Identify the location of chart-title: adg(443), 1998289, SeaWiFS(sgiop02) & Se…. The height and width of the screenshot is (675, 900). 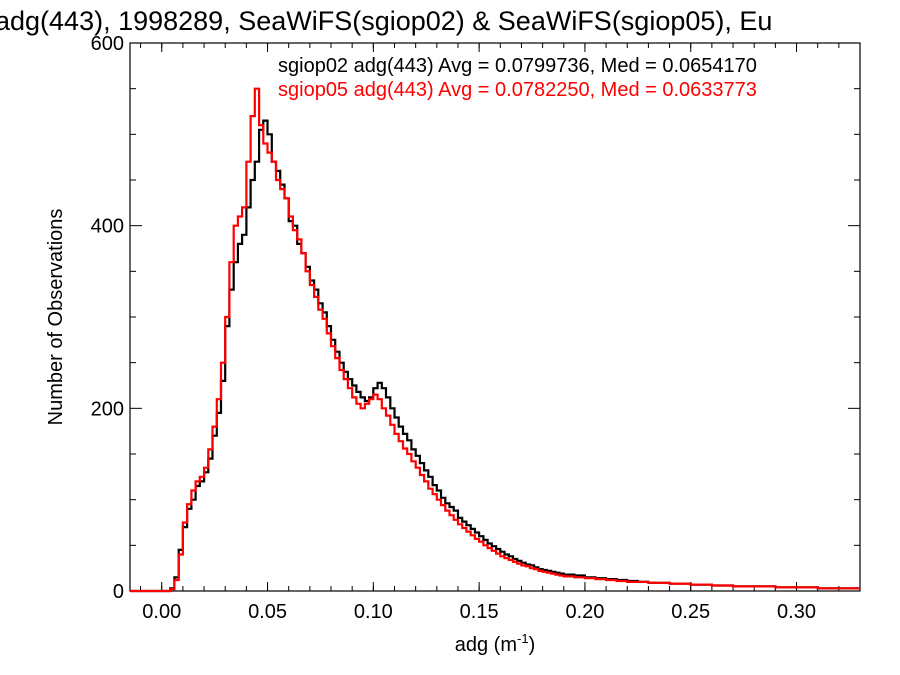
(386, 21).